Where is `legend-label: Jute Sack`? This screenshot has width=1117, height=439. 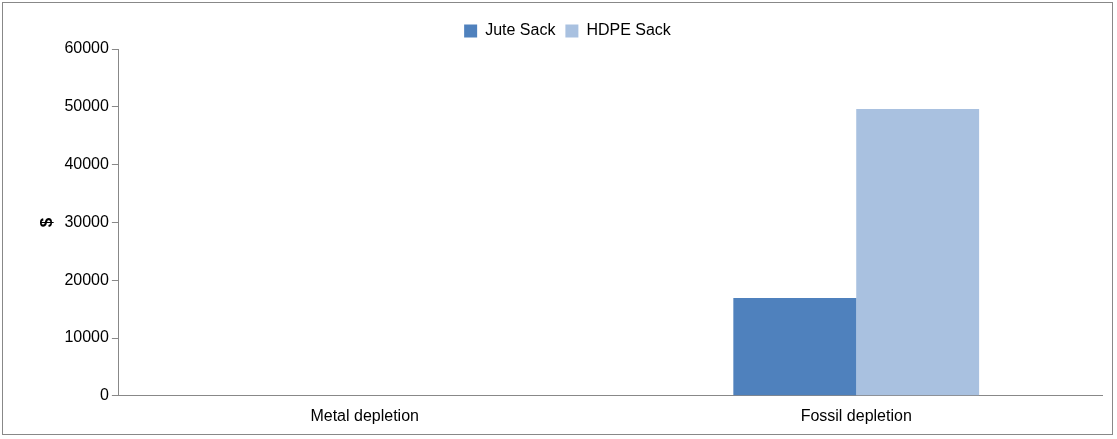
legend-label: Jute Sack is located at coordinates (521, 30).